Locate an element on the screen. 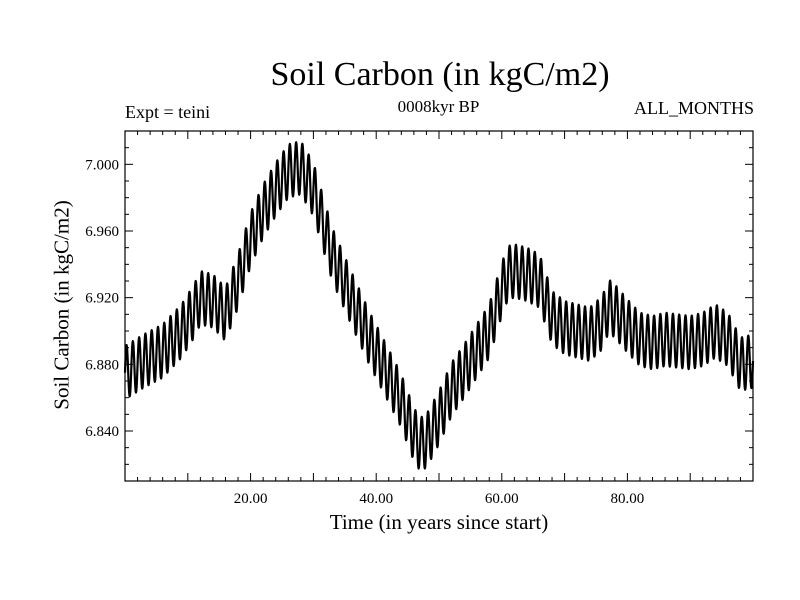 Image resolution: width=800 pixels, height=600 pixels. chart-subtitle: 0008kyr BP is located at coordinates (438, 106).